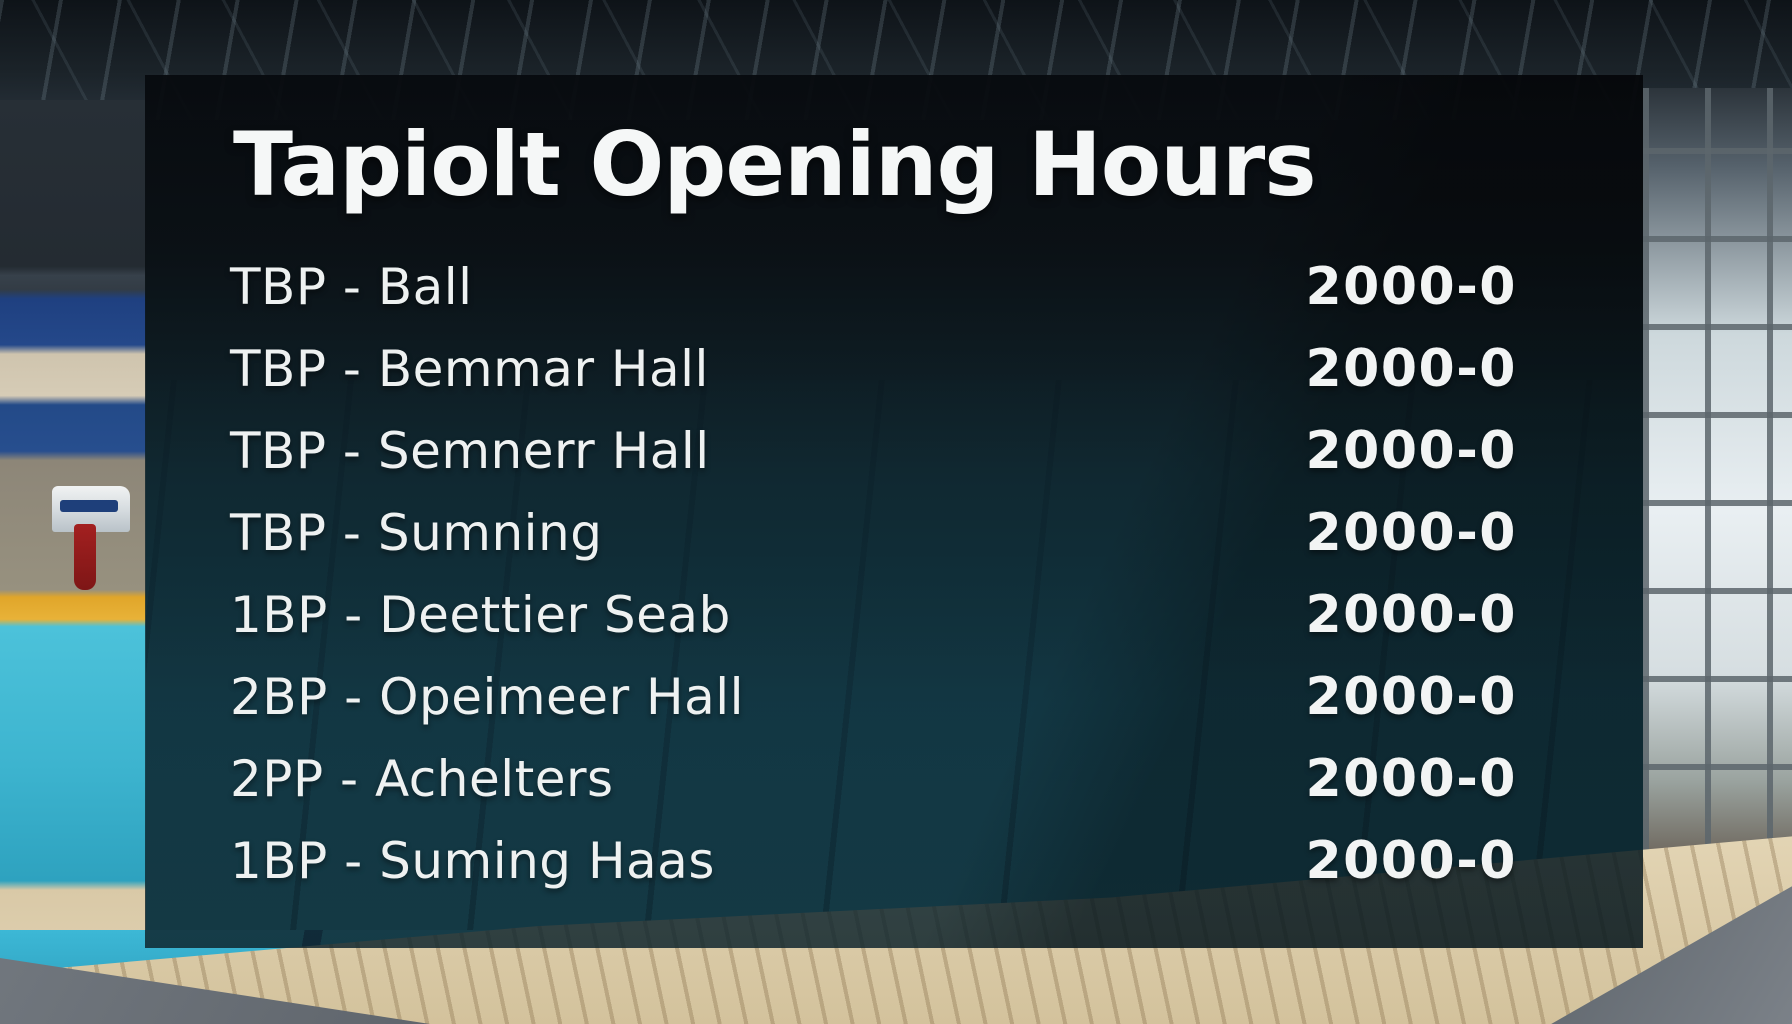 The image size is (1792, 1024). What do you see at coordinates (873, 861) in the screenshot?
I see `schedule-row: 1BP - Suming Haas 2000-0` at bounding box center [873, 861].